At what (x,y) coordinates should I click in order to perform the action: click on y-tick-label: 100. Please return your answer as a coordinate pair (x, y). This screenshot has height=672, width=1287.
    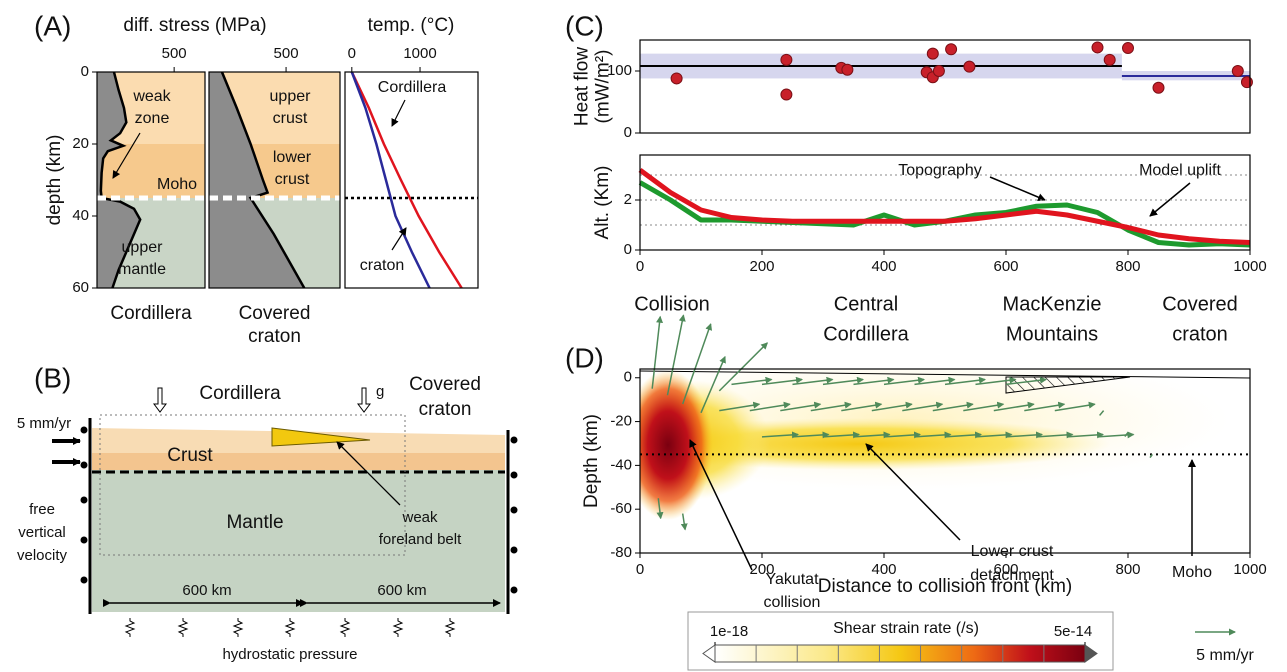
    Looking at the image, I should click on (619, 70).